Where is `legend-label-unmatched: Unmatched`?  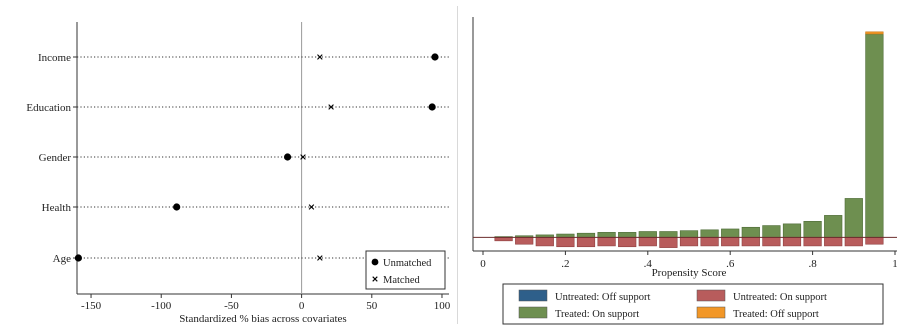
legend-label-unmatched: Unmatched is located at coordinates (407, 263).